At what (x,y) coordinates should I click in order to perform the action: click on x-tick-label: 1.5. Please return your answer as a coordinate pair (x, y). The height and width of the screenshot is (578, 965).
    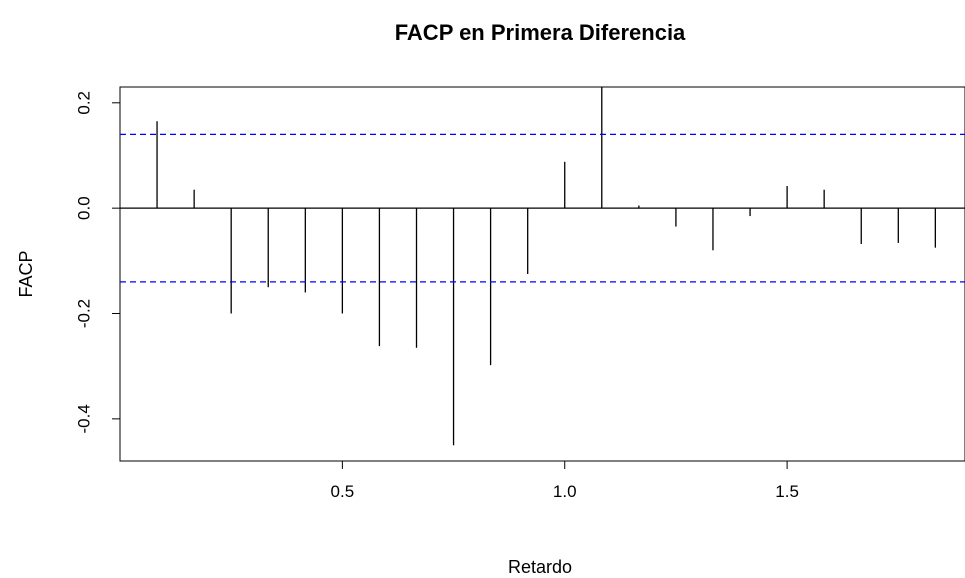
    Looking at the image, I should click on (787, 491).